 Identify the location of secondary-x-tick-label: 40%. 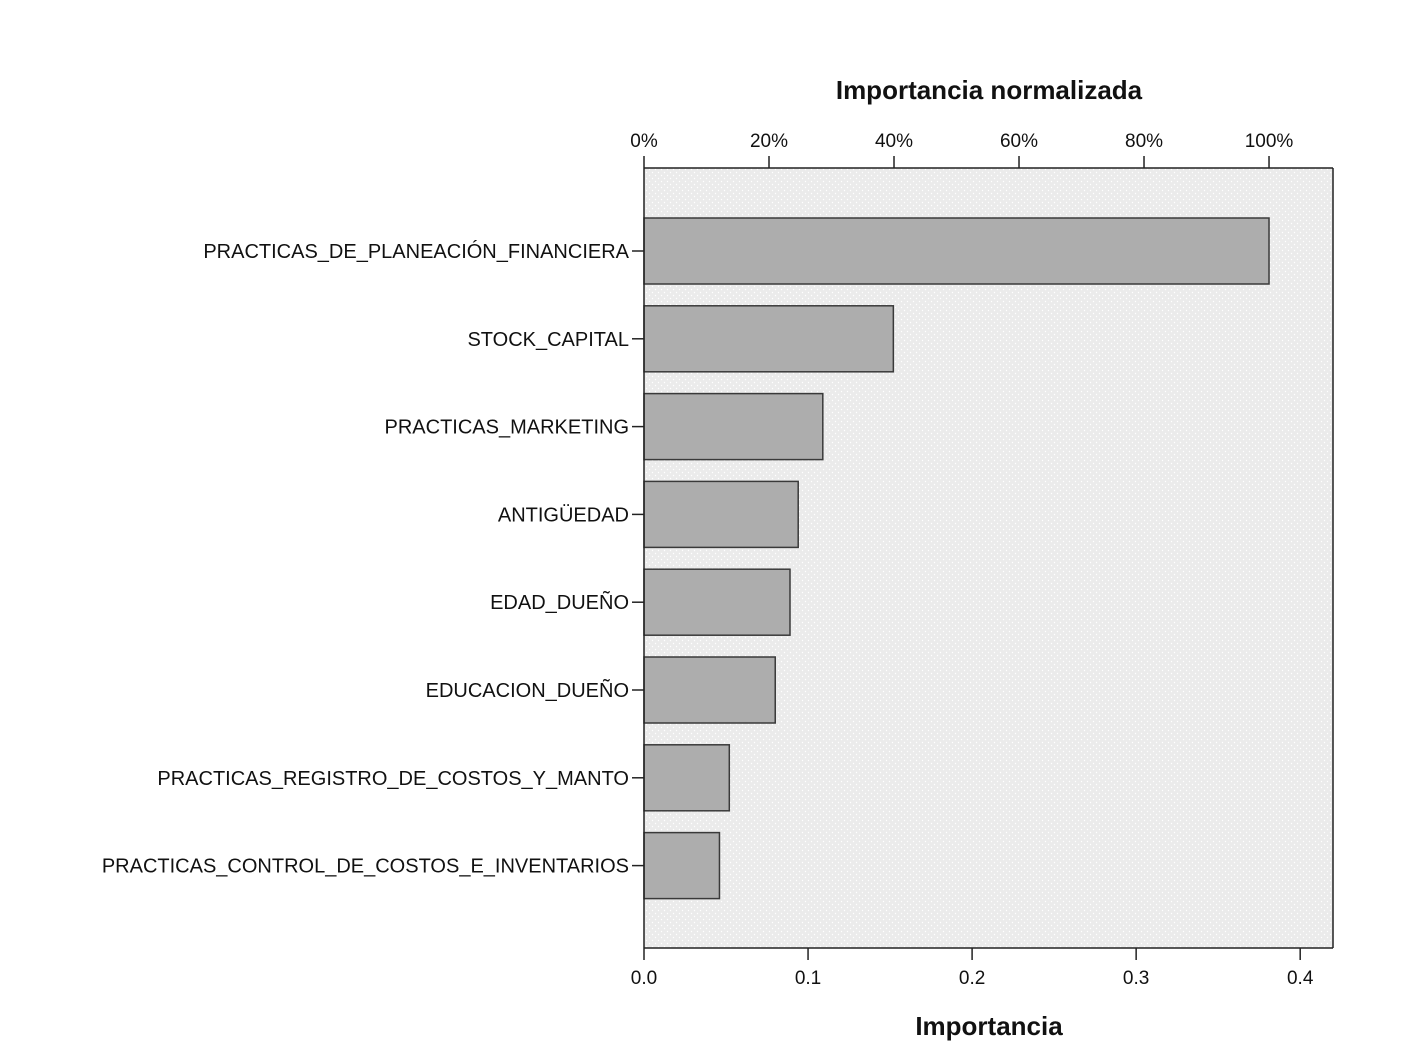
(894, 141).